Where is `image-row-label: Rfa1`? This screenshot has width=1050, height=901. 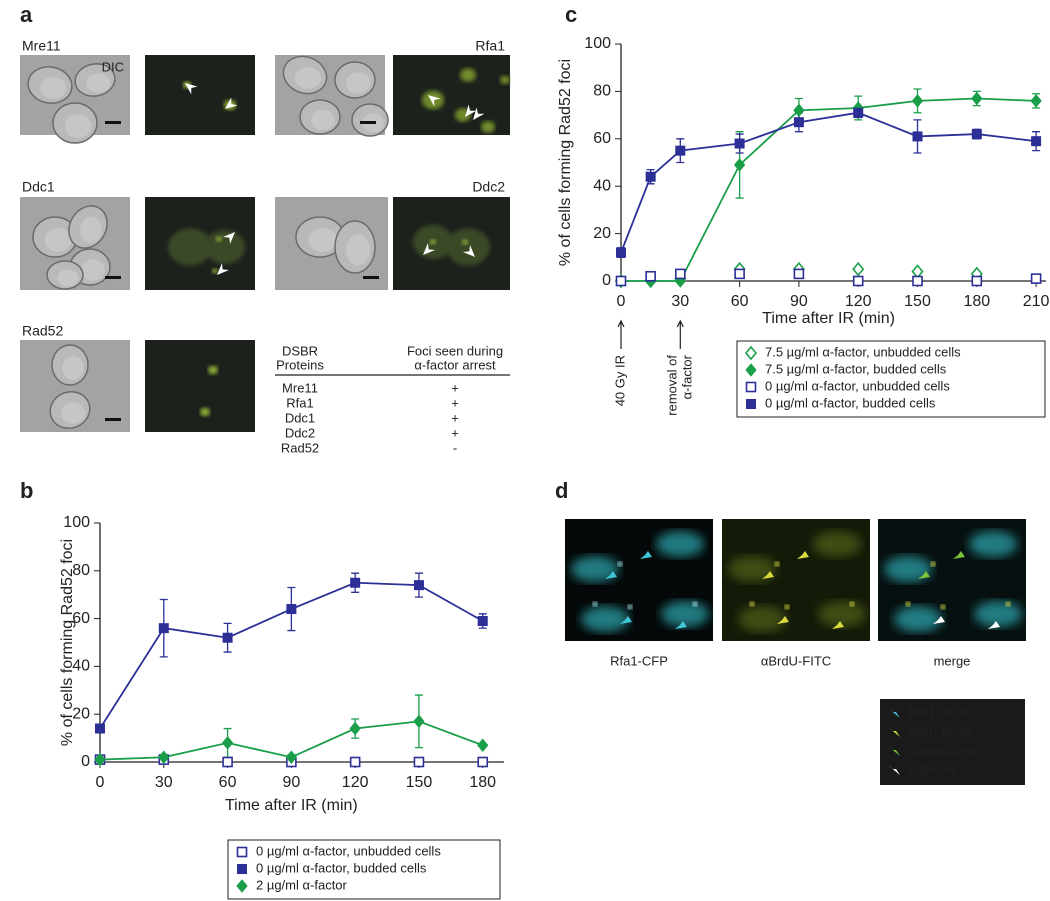 image-row-label: Rfa1 is located at coordinates (490, 46).